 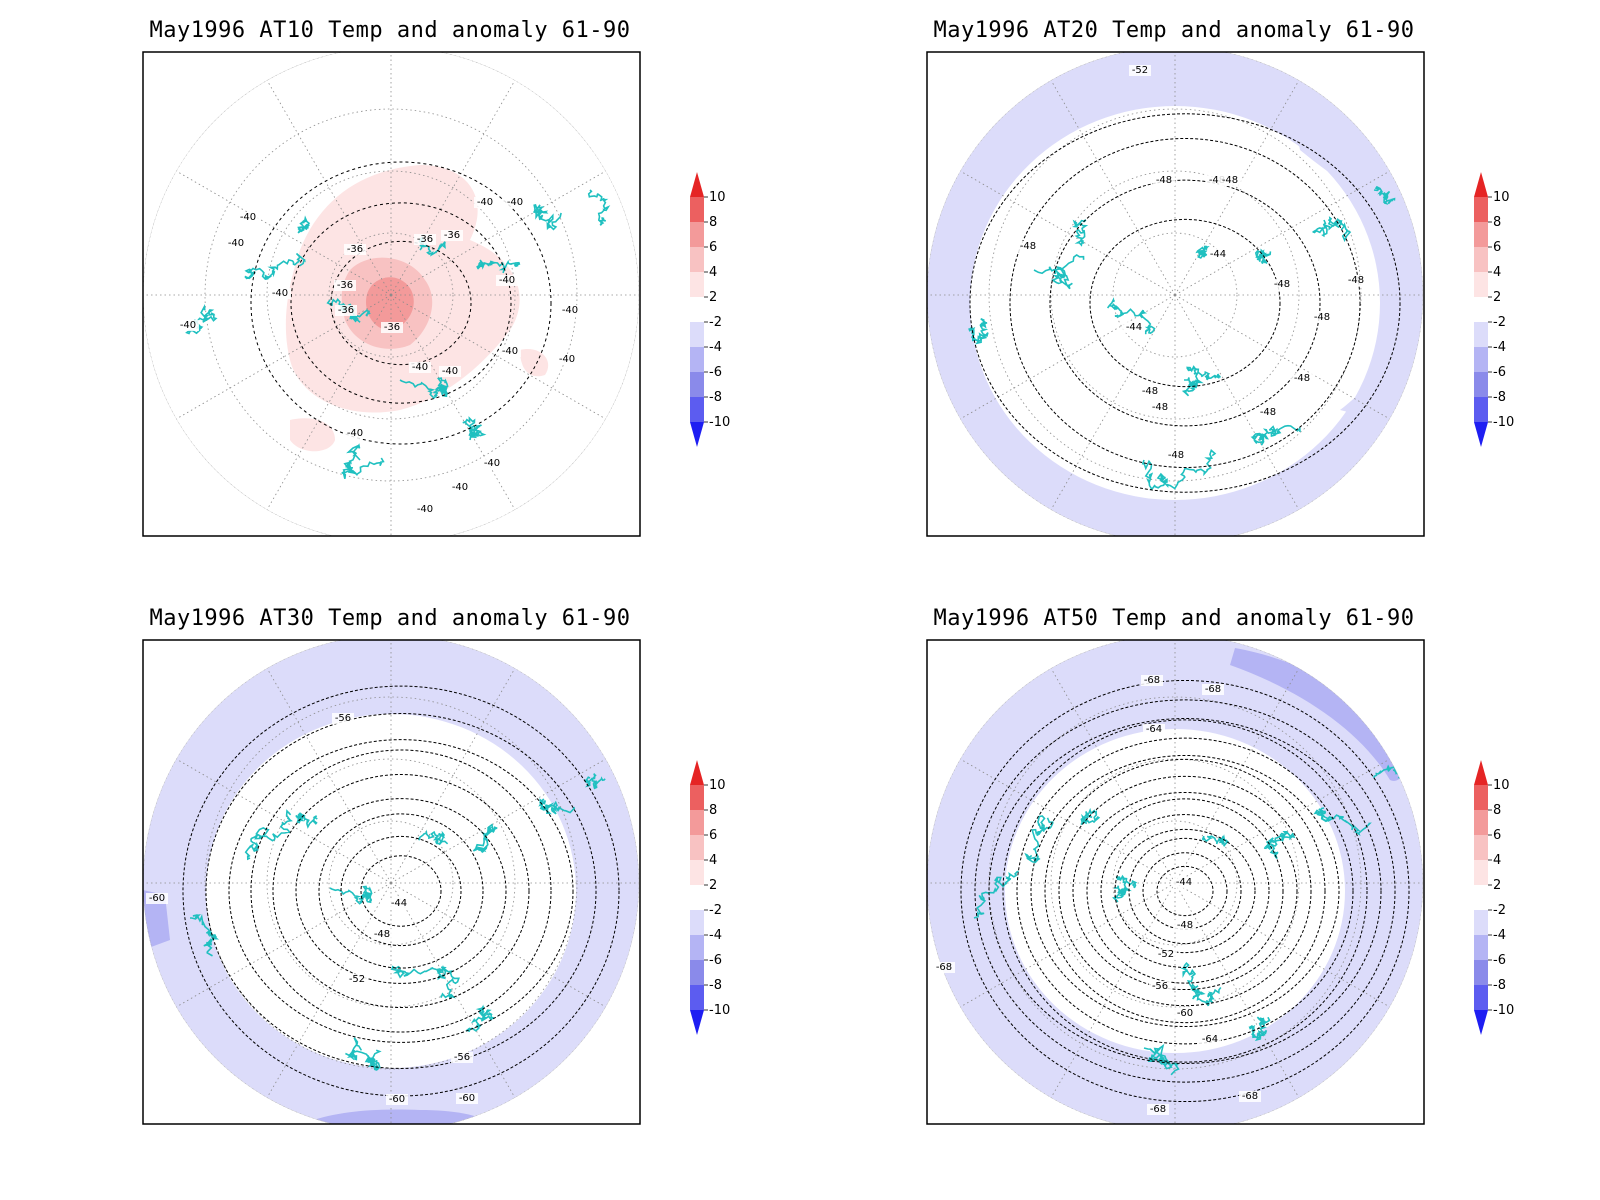 I want to click on map-disk, so click(x=1175, y=294).